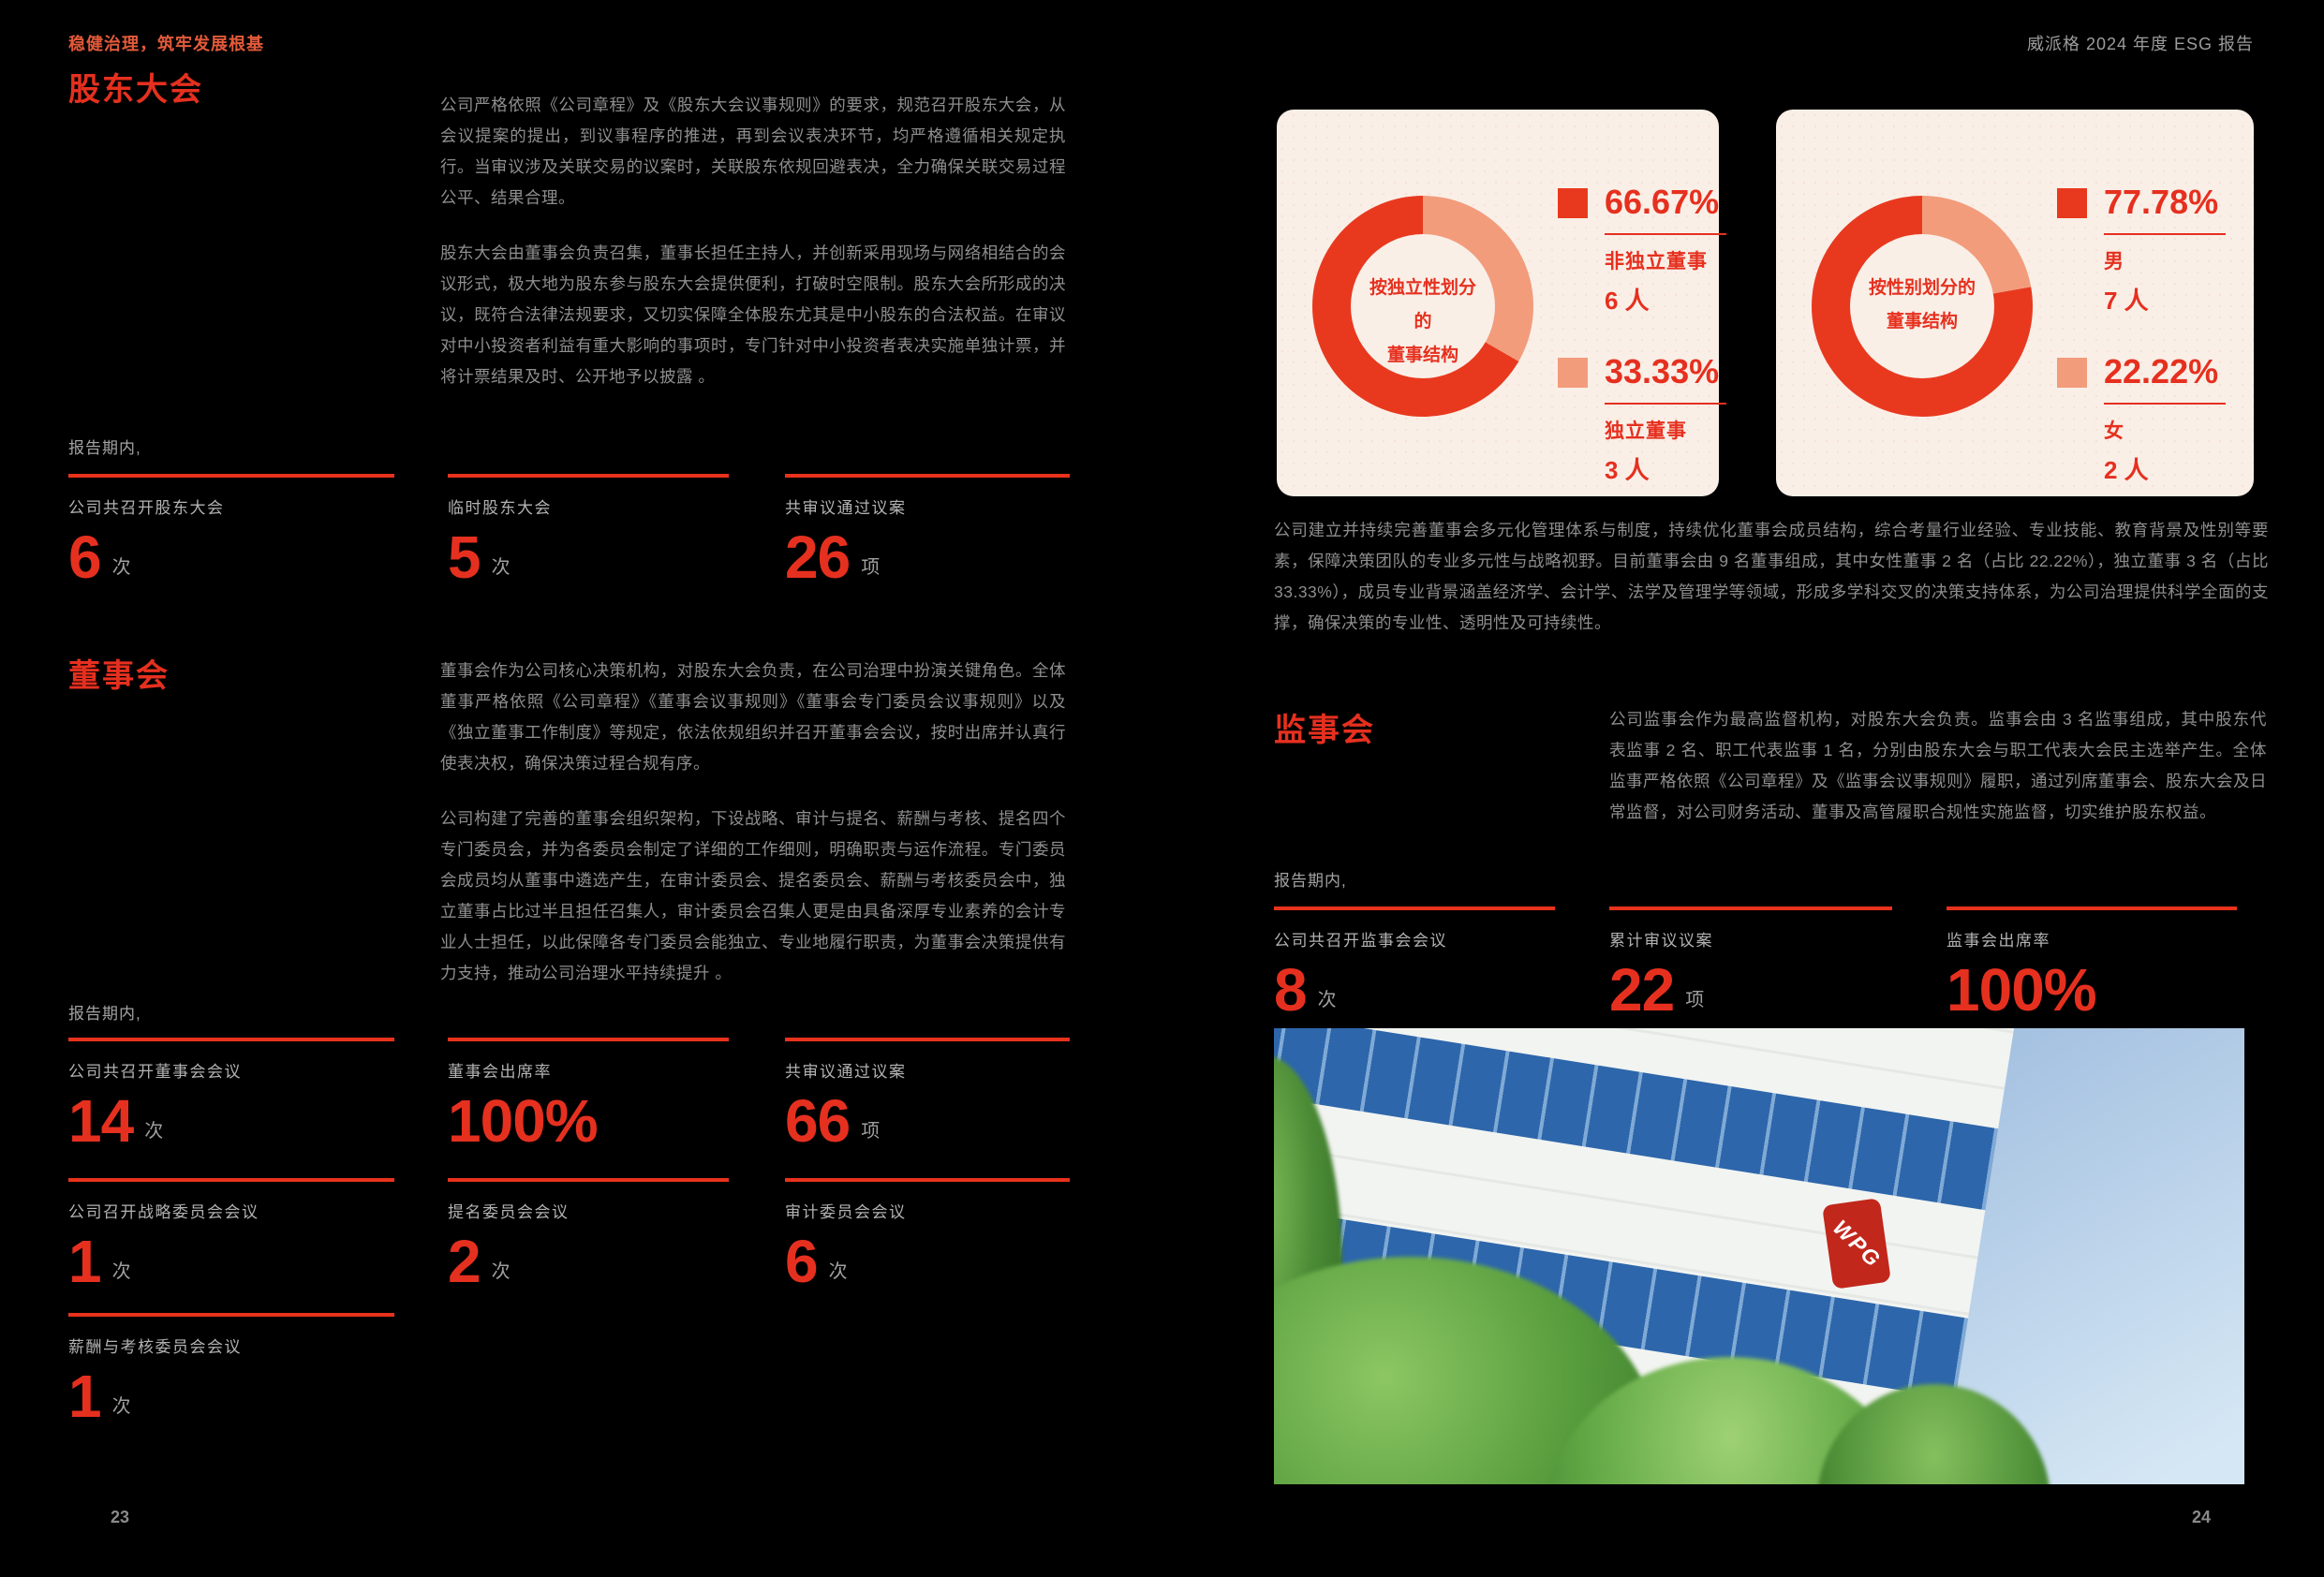 The image size is (2324, 1577). I want to click on donut-center-label-line1: 按性别划分的, so click(1922, 288).